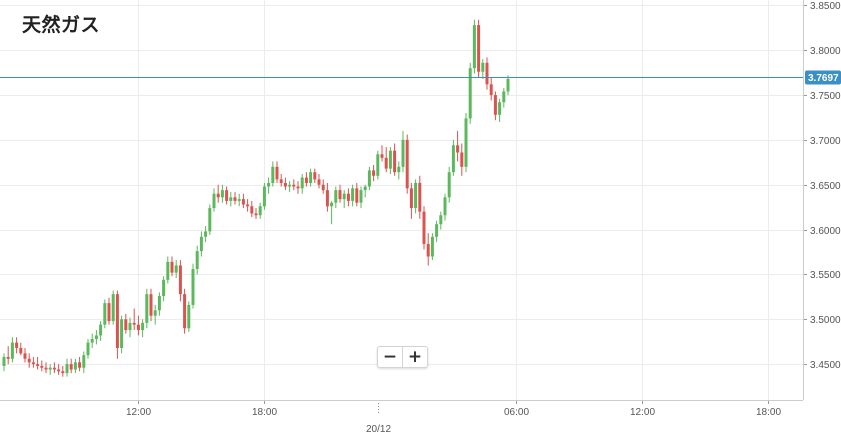 This screenshot has width=841, height=442. I want to click on y-tick-label: 3.5500, so click(825, 275).